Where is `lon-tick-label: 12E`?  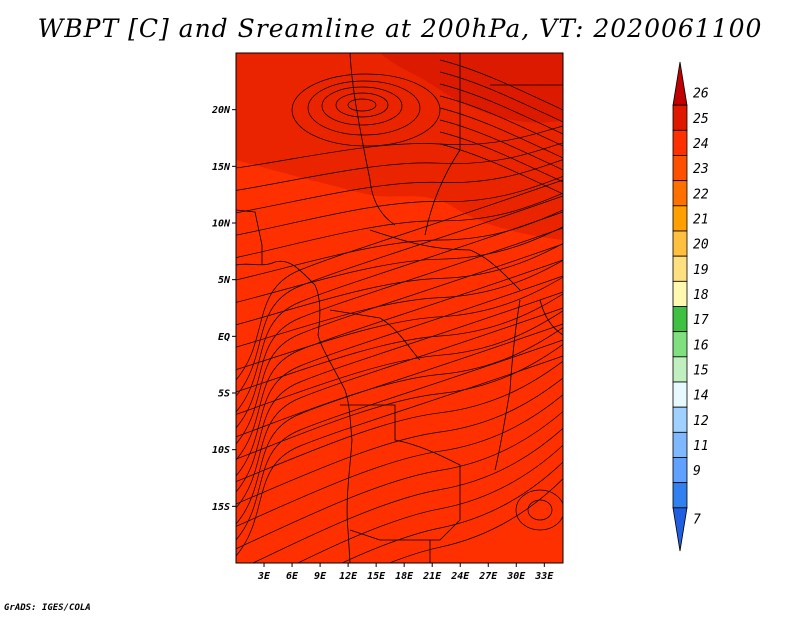
lon-tick-label: 12E is located at coordinates (348, 576).